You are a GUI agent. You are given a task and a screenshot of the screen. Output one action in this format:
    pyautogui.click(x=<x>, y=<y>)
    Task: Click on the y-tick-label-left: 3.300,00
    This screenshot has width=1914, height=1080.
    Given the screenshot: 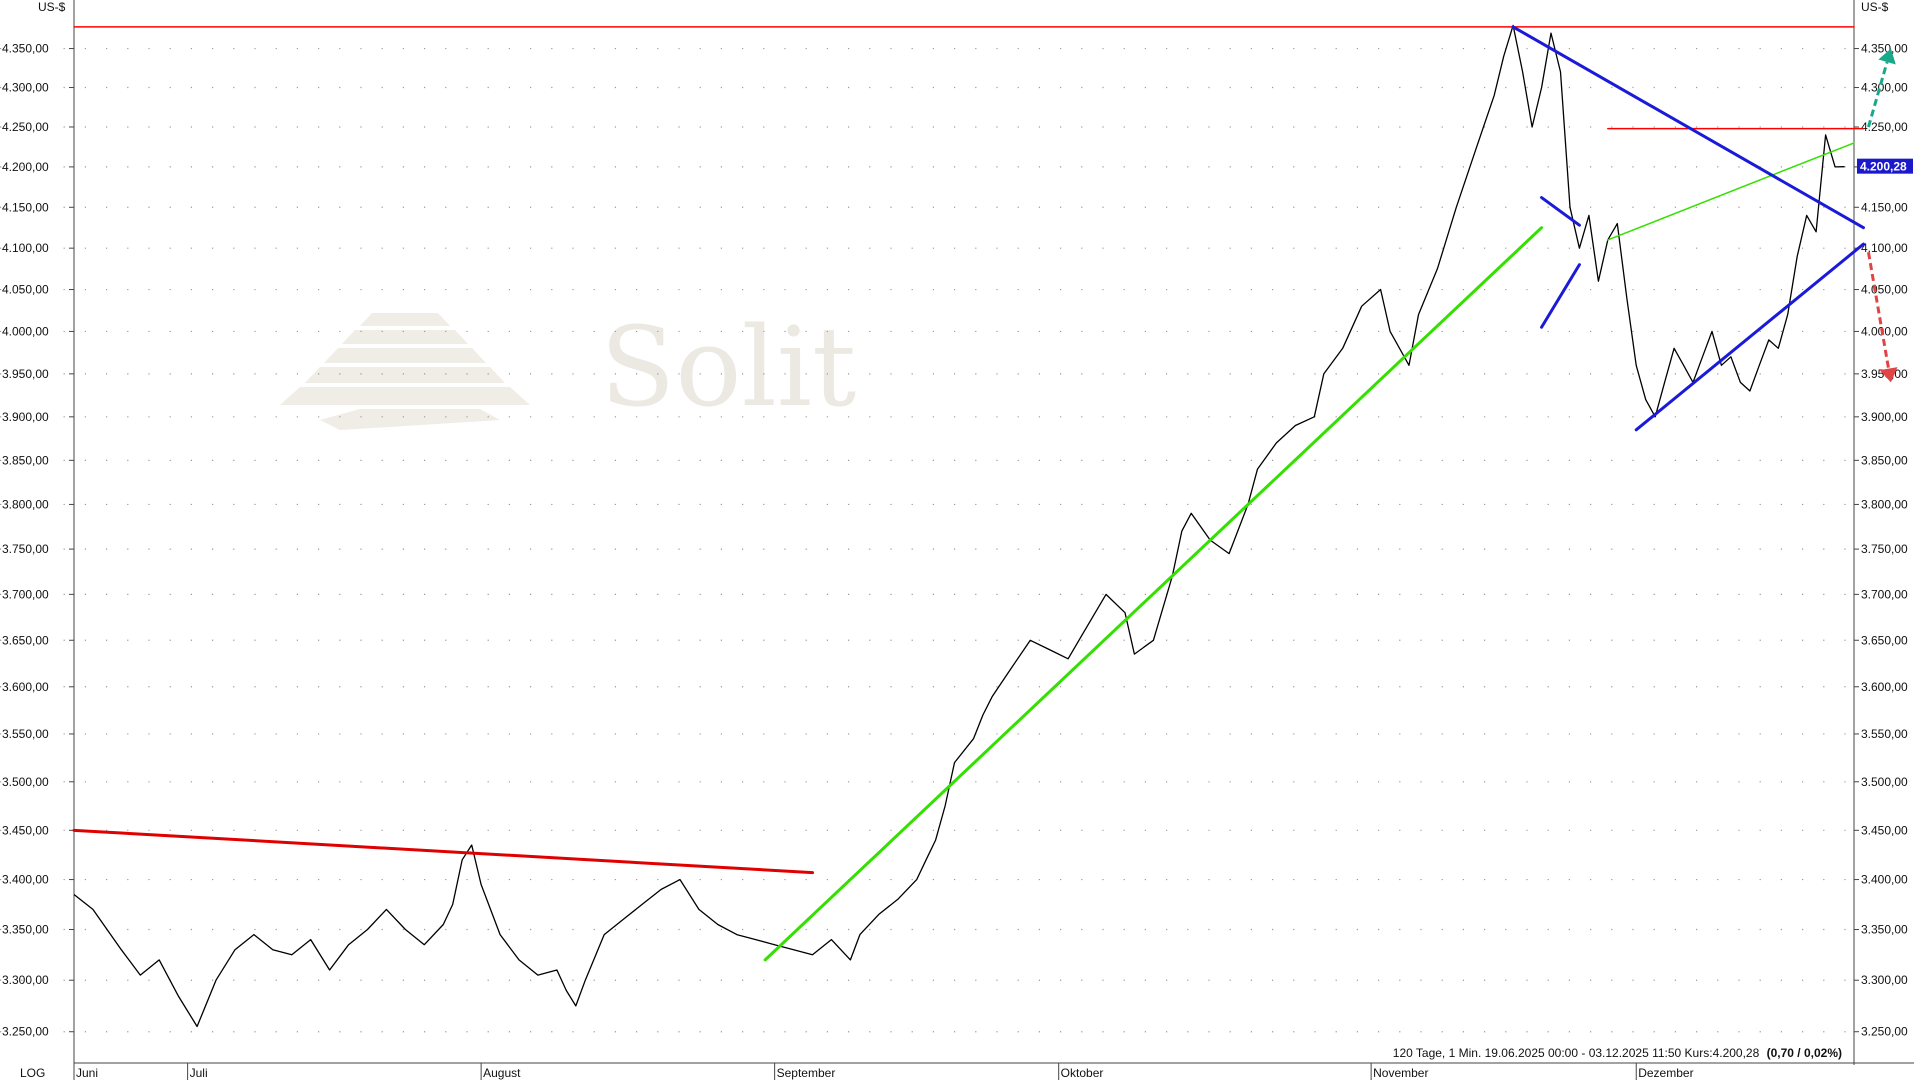 What is the action you would take?
    pyautogui.click(x=25, y=980)
    